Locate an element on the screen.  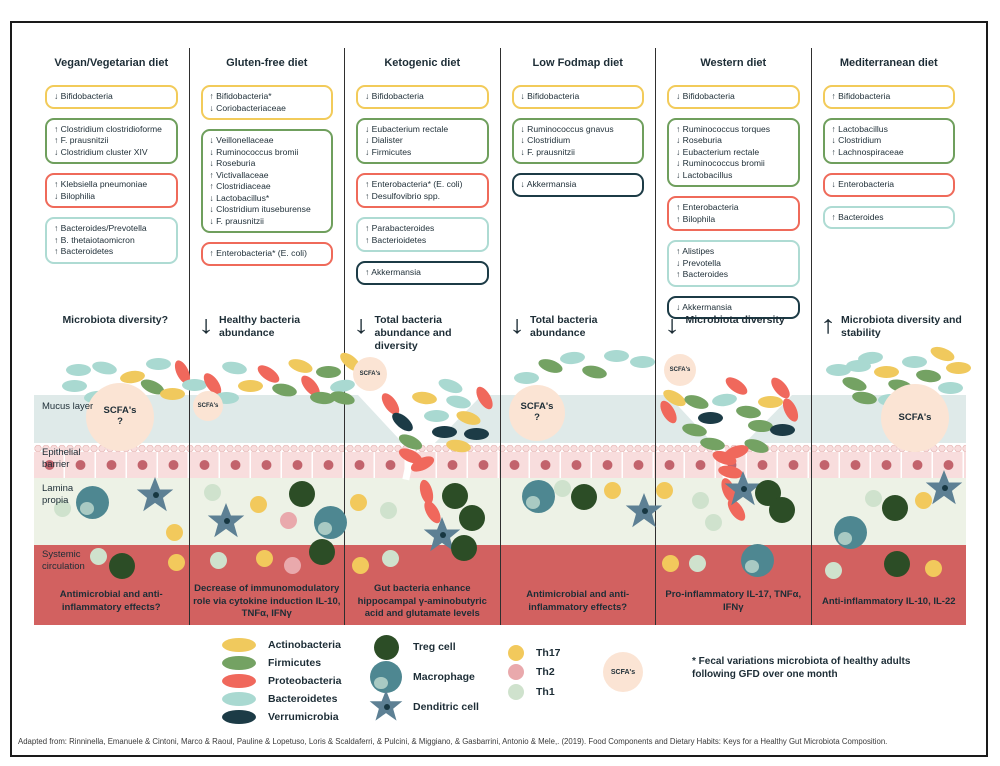
layer-label-systemic: Systemic circulation is located at coordinates (63, 560).